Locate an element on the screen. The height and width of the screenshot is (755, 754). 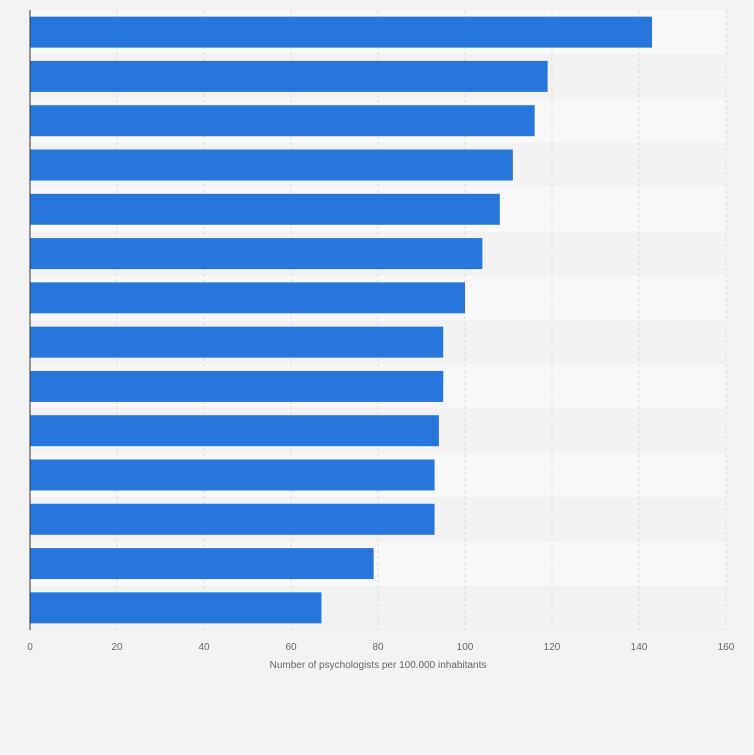
x-tick-labels: 0 20 40 60 80 100 120 140 160 is located at coordinates (381, 647).